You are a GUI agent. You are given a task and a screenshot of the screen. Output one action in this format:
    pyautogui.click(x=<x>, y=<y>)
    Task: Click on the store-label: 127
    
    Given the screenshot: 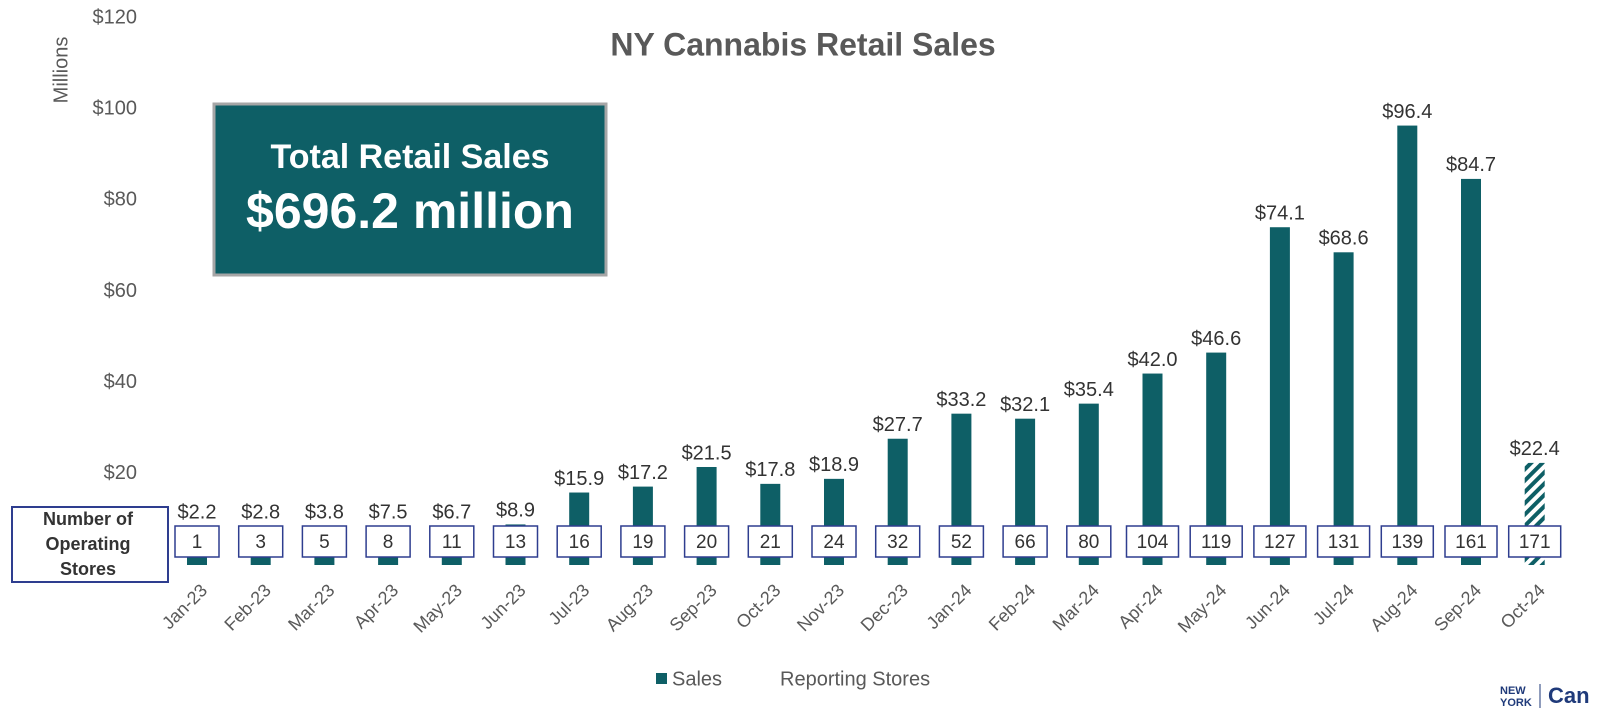 What is the action you would take?
    pyautogui.click(x=1280, y=542)
    